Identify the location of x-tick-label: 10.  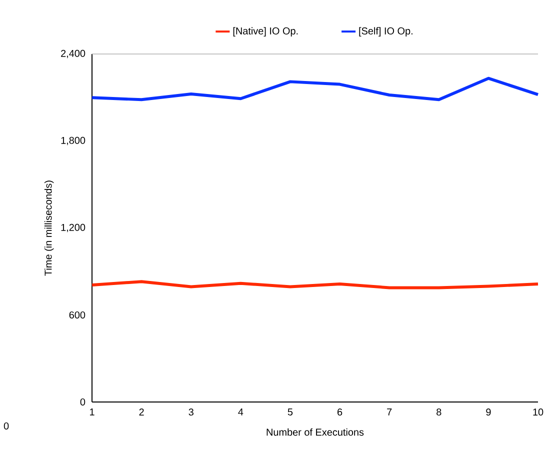
(538, 412).